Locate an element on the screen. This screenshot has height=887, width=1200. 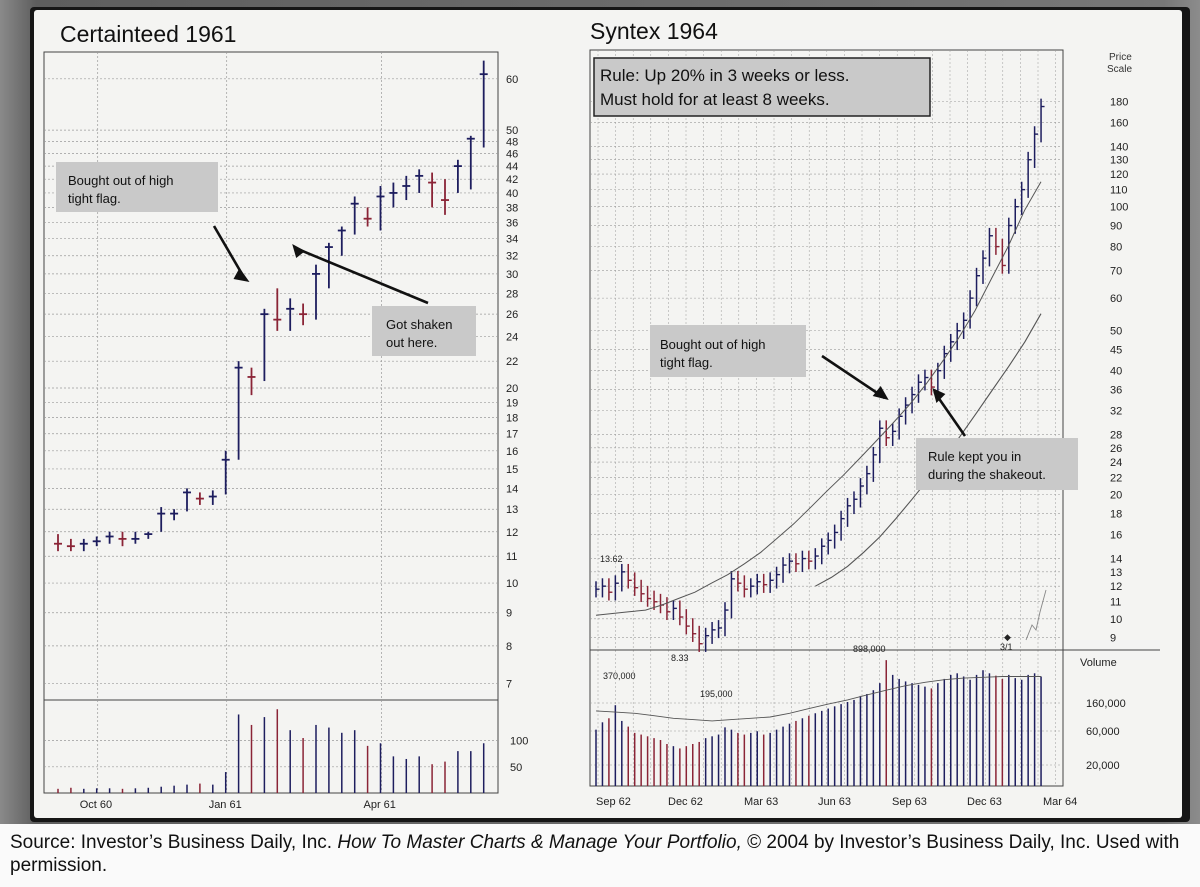
price-tick-label: 19 is located at coordinates (512, 403).